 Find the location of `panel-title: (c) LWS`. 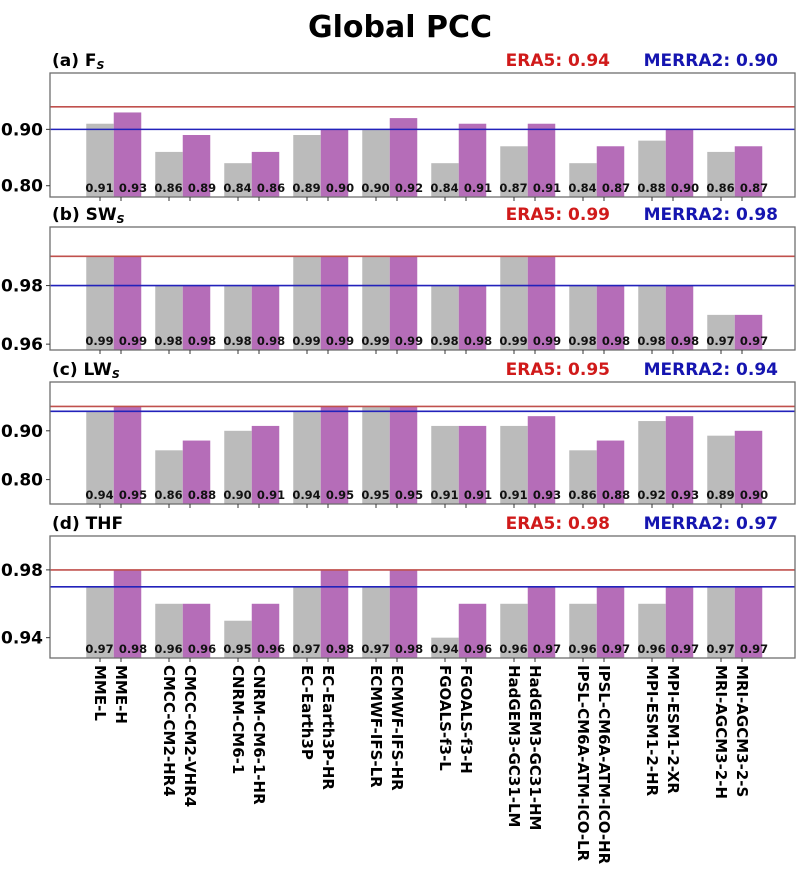

panel-title: (c) LWS is located at coordinates (86, 370).